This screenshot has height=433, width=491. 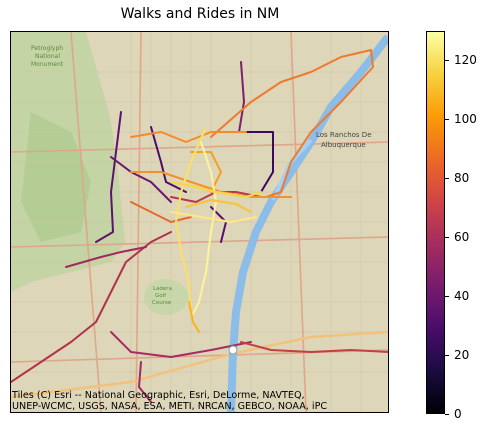 What do you see at coordinates (162, 303) in the screenshot?
I see `label-golf-line3: Course` at bounding box center [162, 303].